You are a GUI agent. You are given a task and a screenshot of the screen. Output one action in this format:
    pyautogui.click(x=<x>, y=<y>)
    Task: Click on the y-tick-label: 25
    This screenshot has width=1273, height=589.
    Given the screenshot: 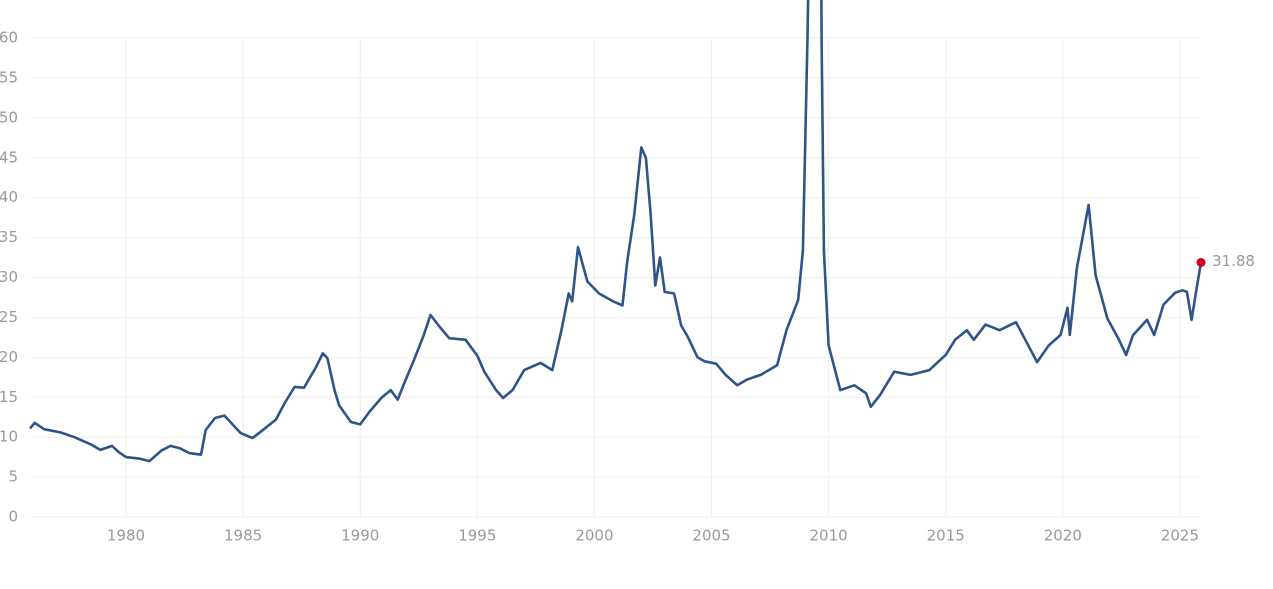 What is the action you would take?
    pyautogui.click(x=9, y=317)
    